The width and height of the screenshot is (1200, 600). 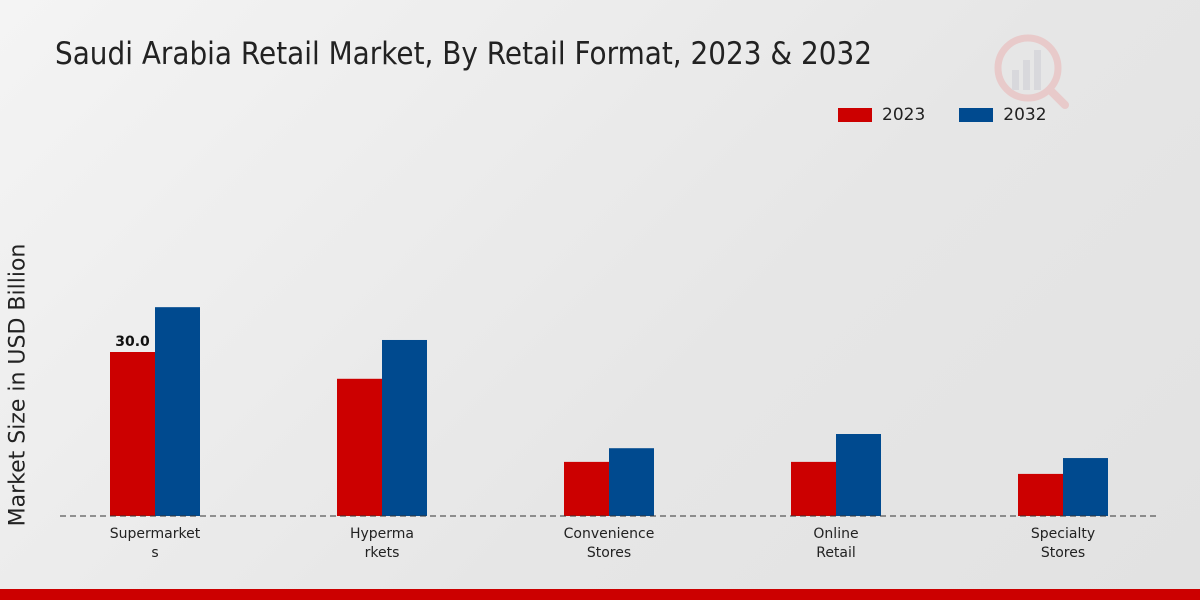 I want to click on x-tick-label: Supermarket, so click(x=155, y=534).